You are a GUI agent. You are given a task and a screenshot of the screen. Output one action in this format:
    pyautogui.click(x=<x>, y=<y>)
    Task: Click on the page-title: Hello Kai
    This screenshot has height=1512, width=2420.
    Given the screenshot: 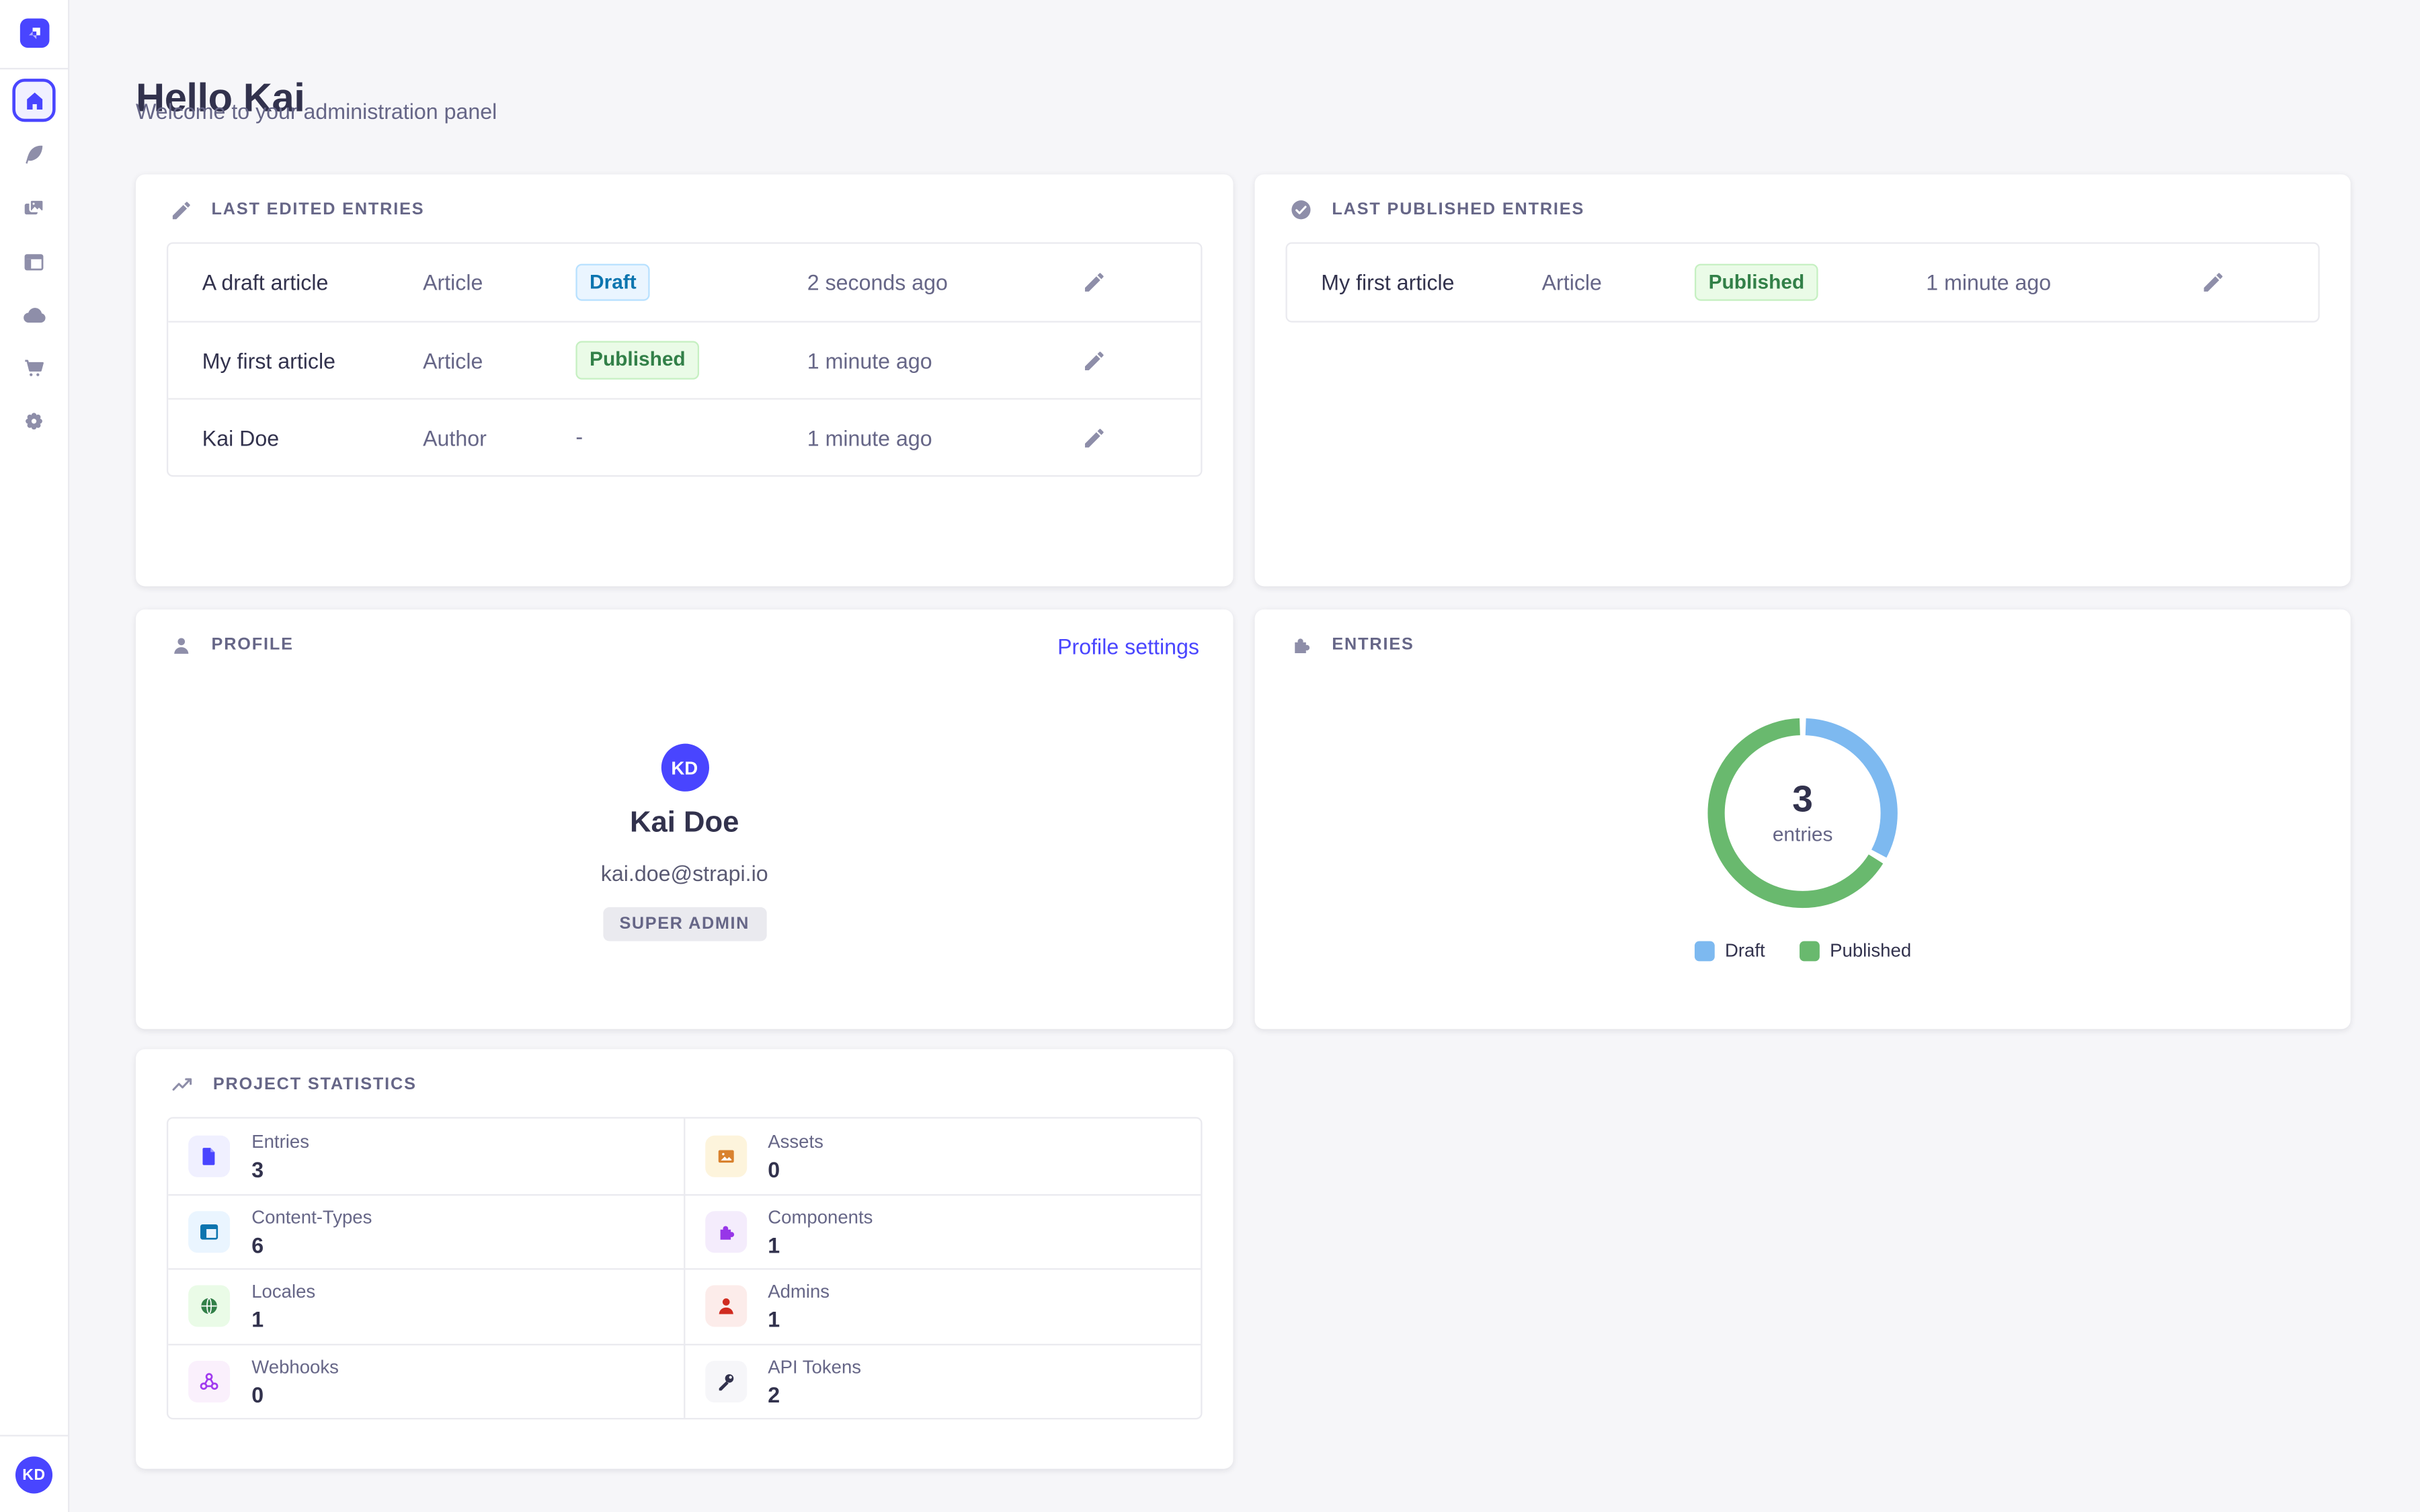 What is the action you would take?
    pyautogui.click(x=220, y=99)
    